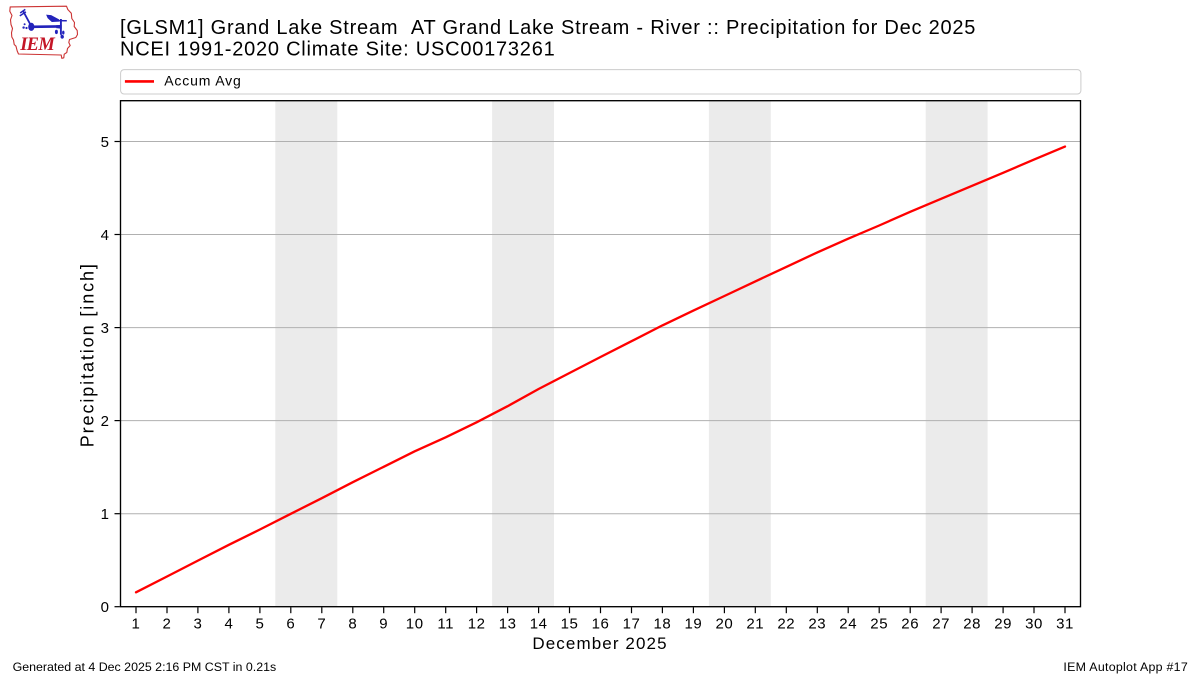 The height and width of the screenshot is (675, 1200). What do you see at coordinates (941, 623) in the screenshot?
I see `svg-text: 27` at bounding box center [941, 623].